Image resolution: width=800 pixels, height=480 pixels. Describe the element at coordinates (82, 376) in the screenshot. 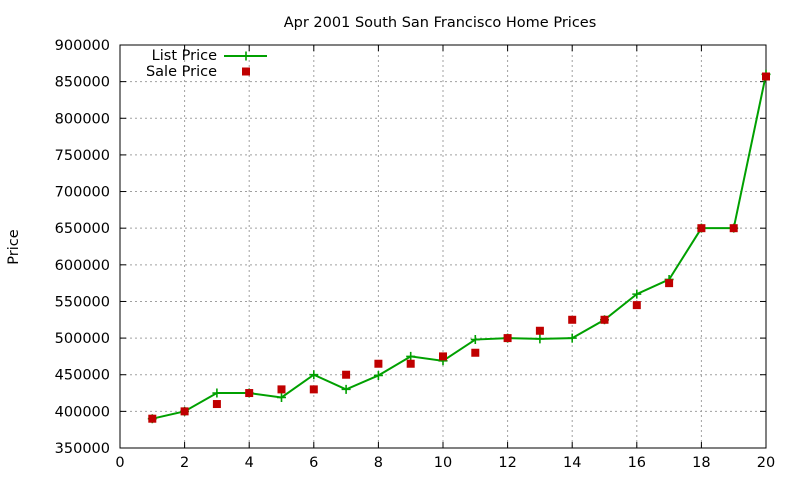

I see `y-tick-label: 450000` at that location.